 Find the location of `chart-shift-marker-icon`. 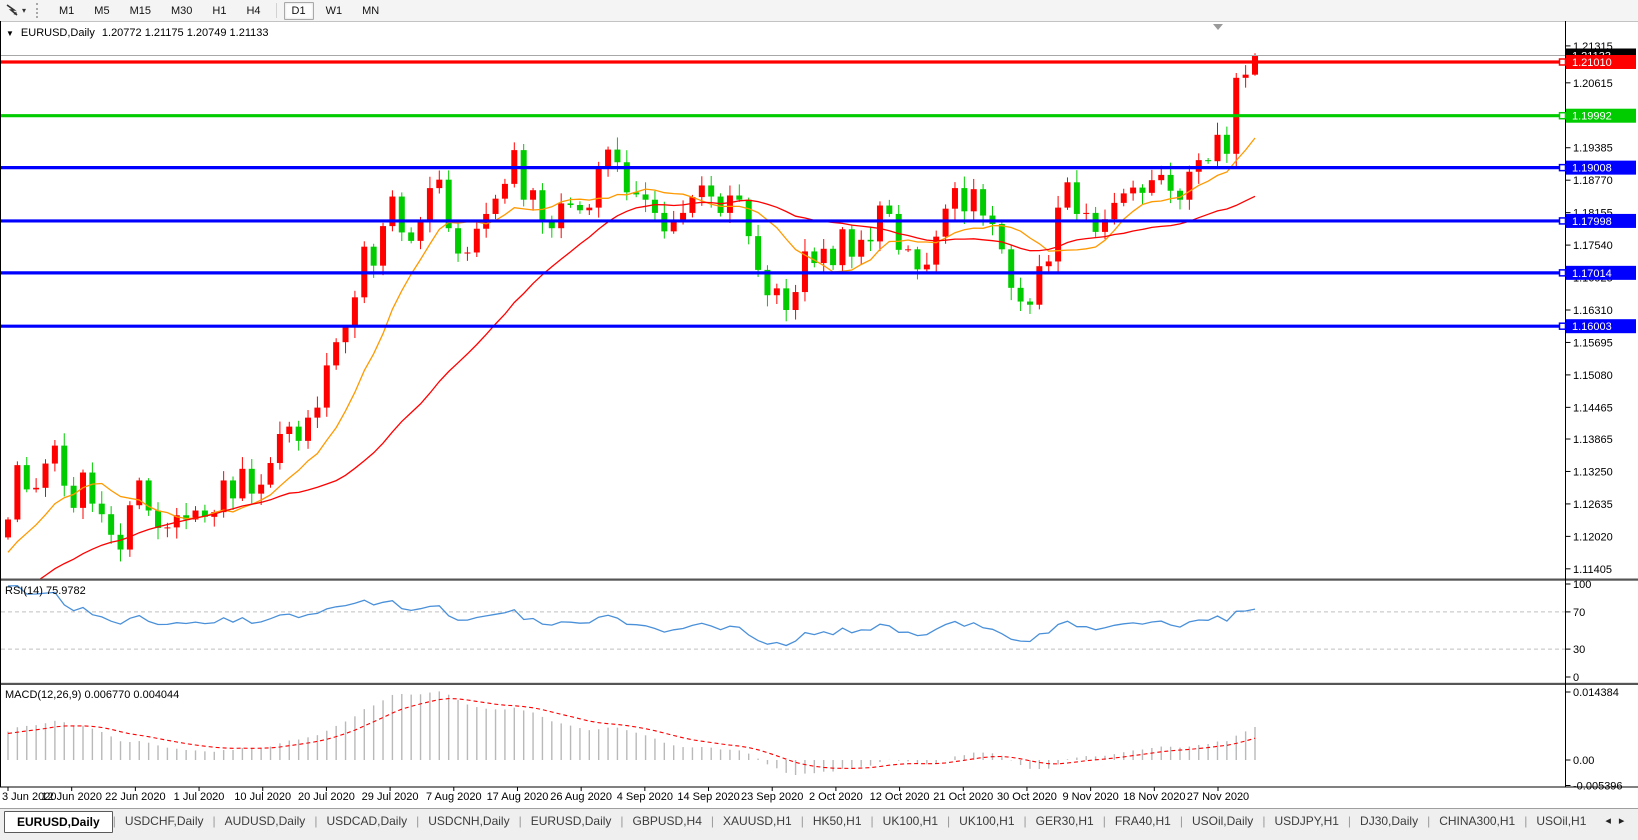

chart-shift-marker-icon is located at coordinates (1218, 27).